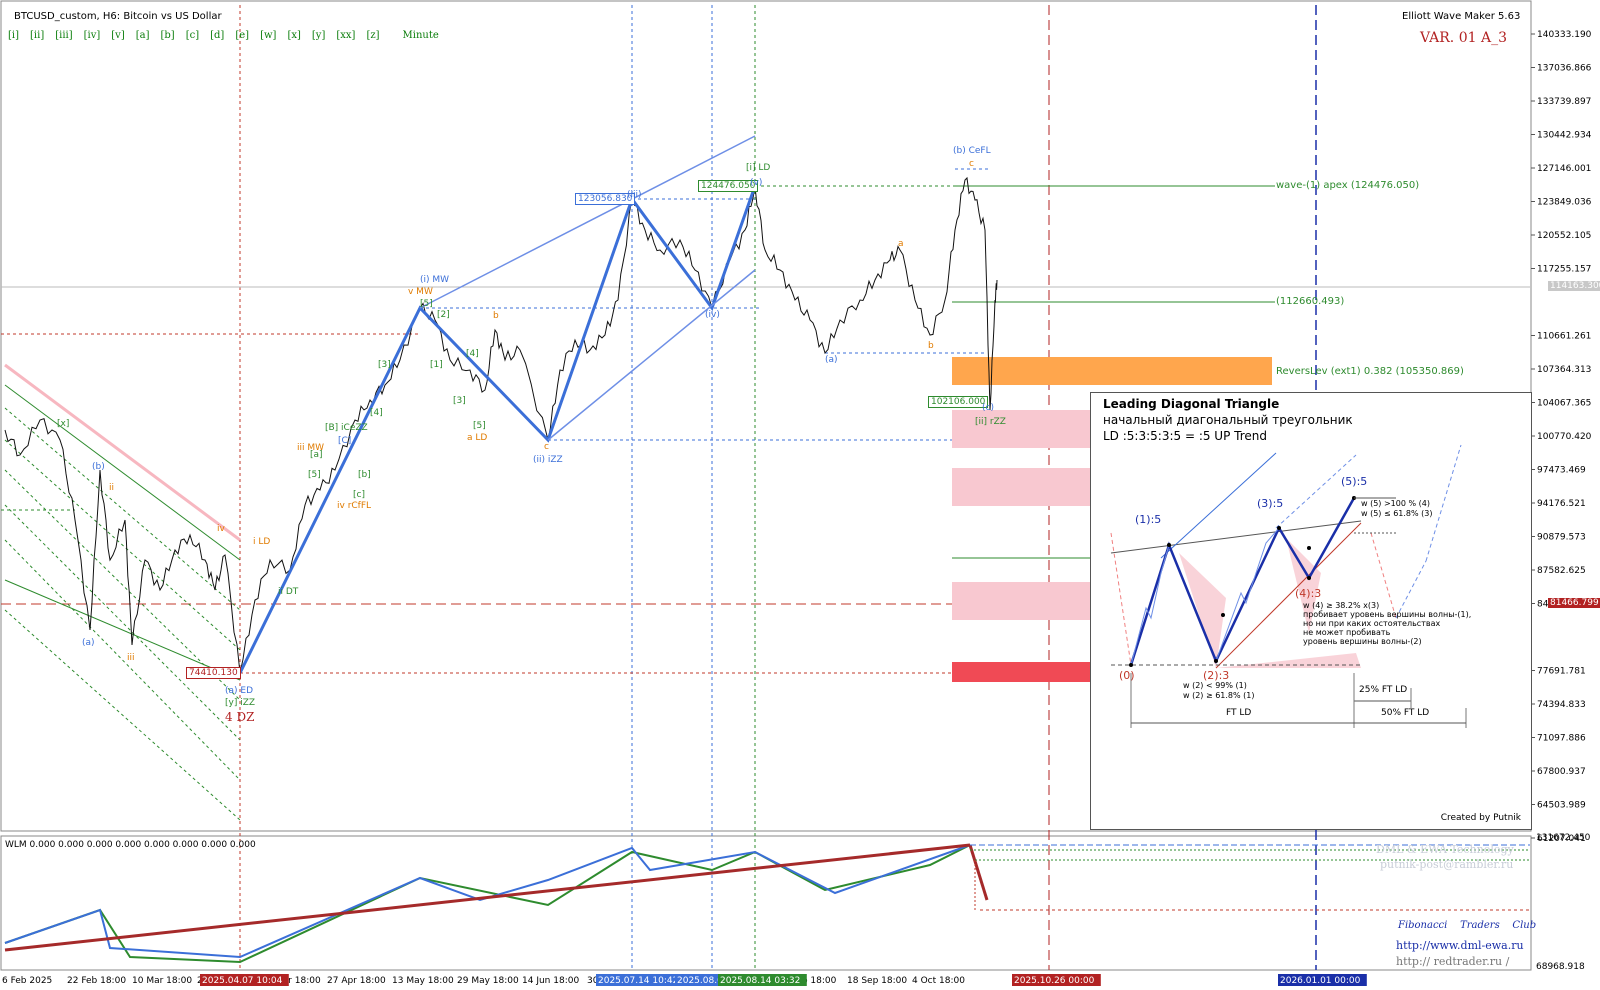 Image resolution: width=1600 pixels, height=990 pixels. I want to click on wave-label: (a) ED, so click(239, 691).